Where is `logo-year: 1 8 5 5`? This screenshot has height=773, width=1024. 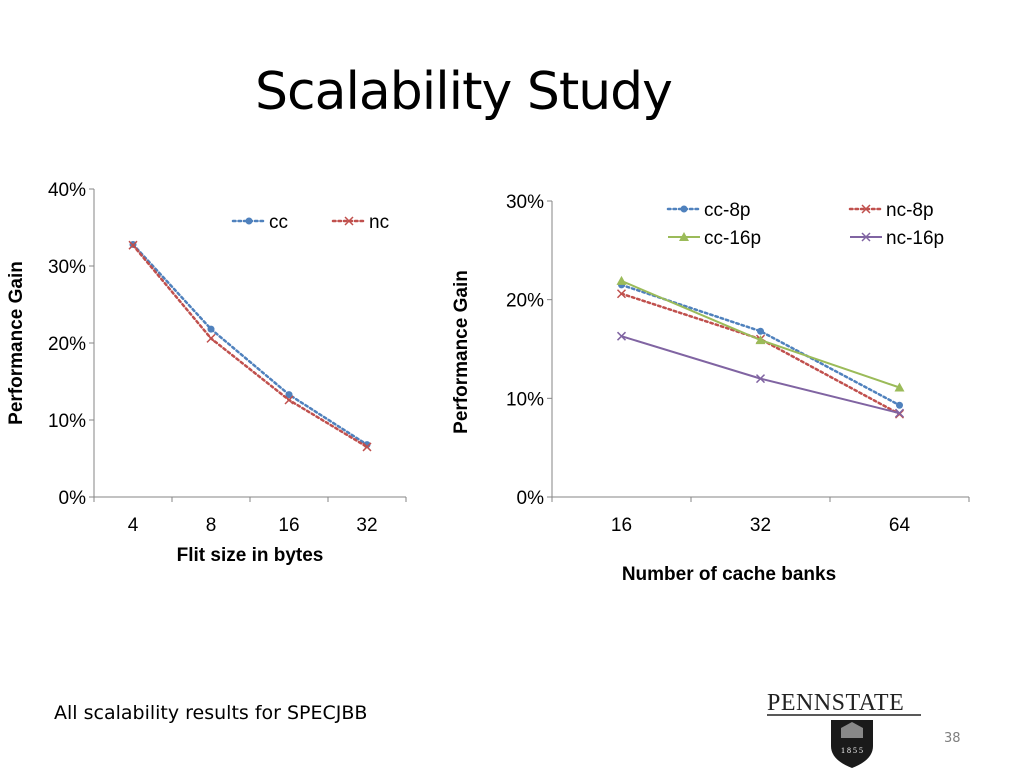
logo-year: 1 8 5 5 is located at coordinates (852, 750).